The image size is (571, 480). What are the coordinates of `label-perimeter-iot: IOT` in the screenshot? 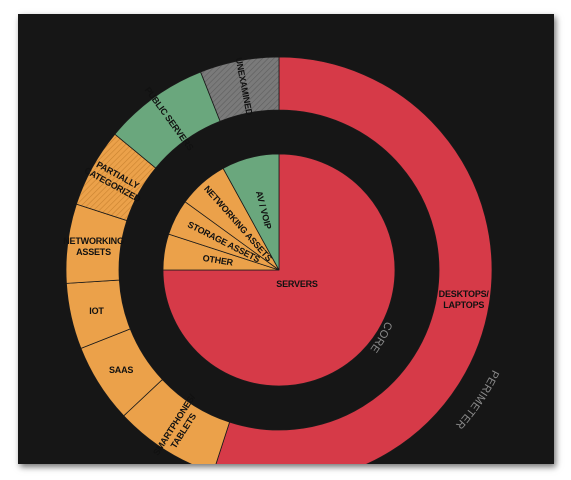 It's located at (96, 311).